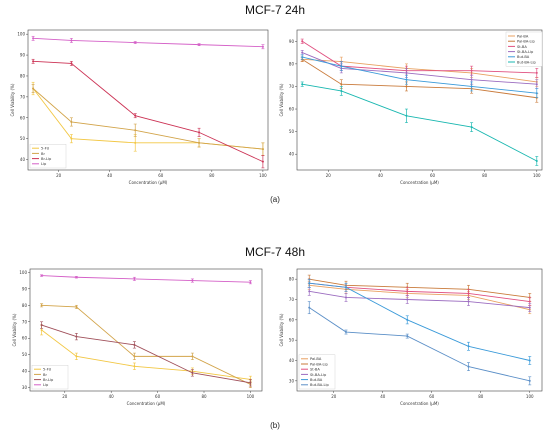 The image size is (550, 435). Describe the element at coordinates (275, 252) in the screenshot. I see `chart-title-48h: MCF-7 48h` at that location.